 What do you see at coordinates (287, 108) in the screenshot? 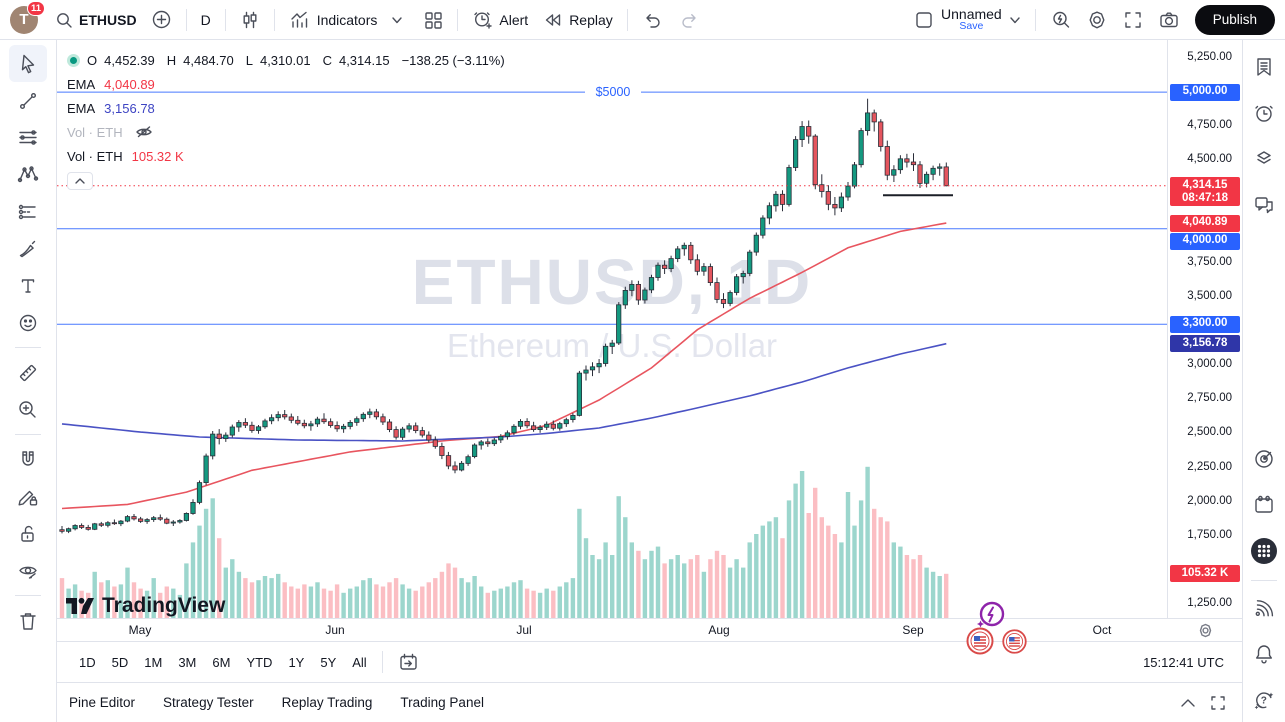
I see `ema-legend-row: EMA 3,156.78` at bounding box center [287, 108].